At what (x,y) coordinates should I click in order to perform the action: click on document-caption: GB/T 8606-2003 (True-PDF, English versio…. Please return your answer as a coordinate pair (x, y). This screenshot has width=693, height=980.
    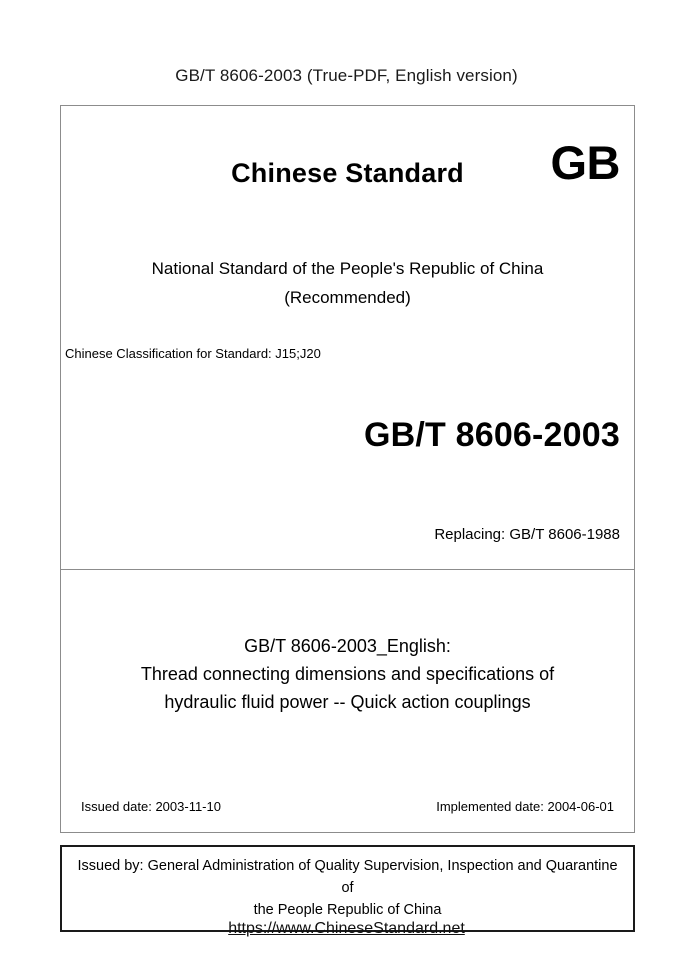
    Looking at the image, I should click on (346, 75).